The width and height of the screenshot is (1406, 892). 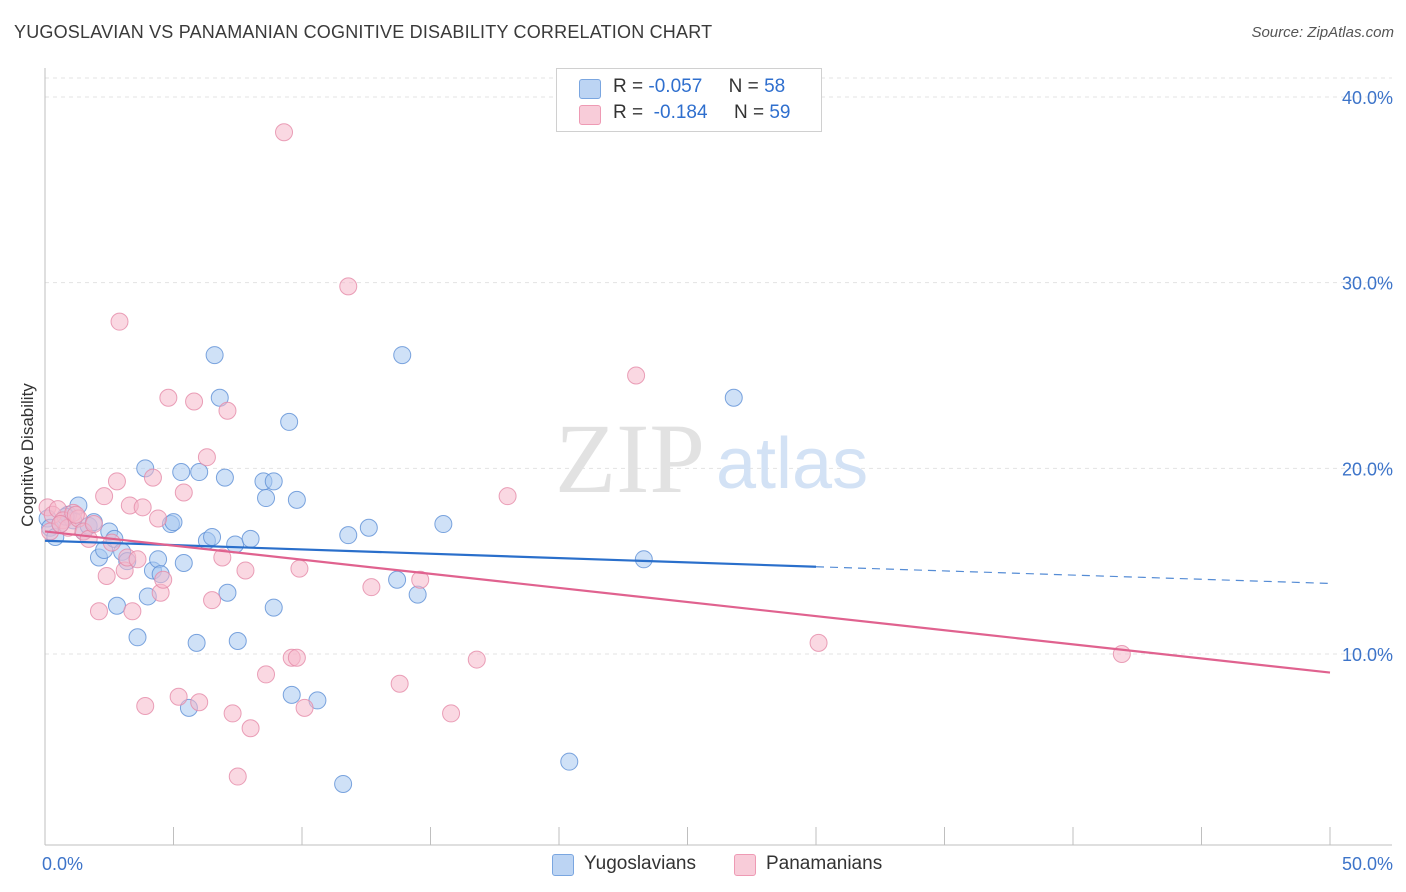 What do you see at coordinates (824, 863) in the screenshot?
I see `bottom-legend-label: Panamanians` at bounding box center [824, 863].